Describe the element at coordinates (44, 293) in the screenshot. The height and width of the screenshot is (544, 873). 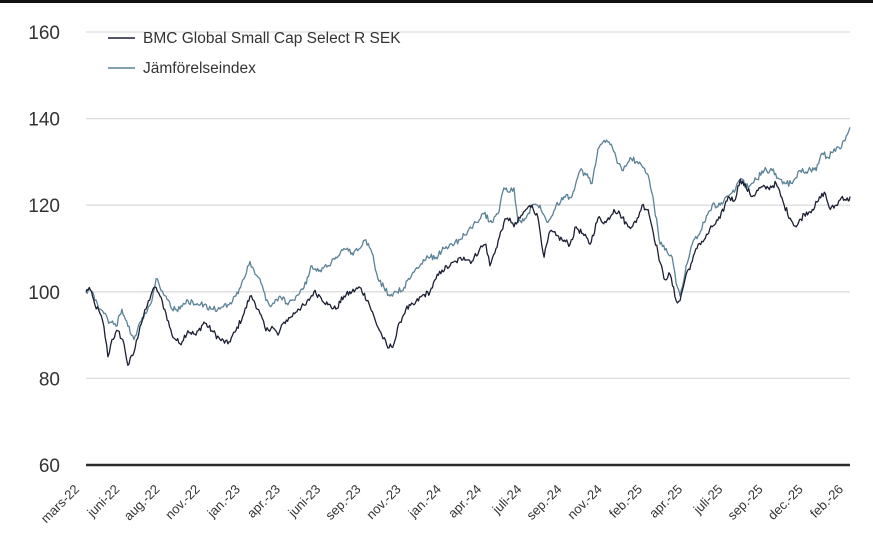
I see `y-tick-label: 100` at that location.